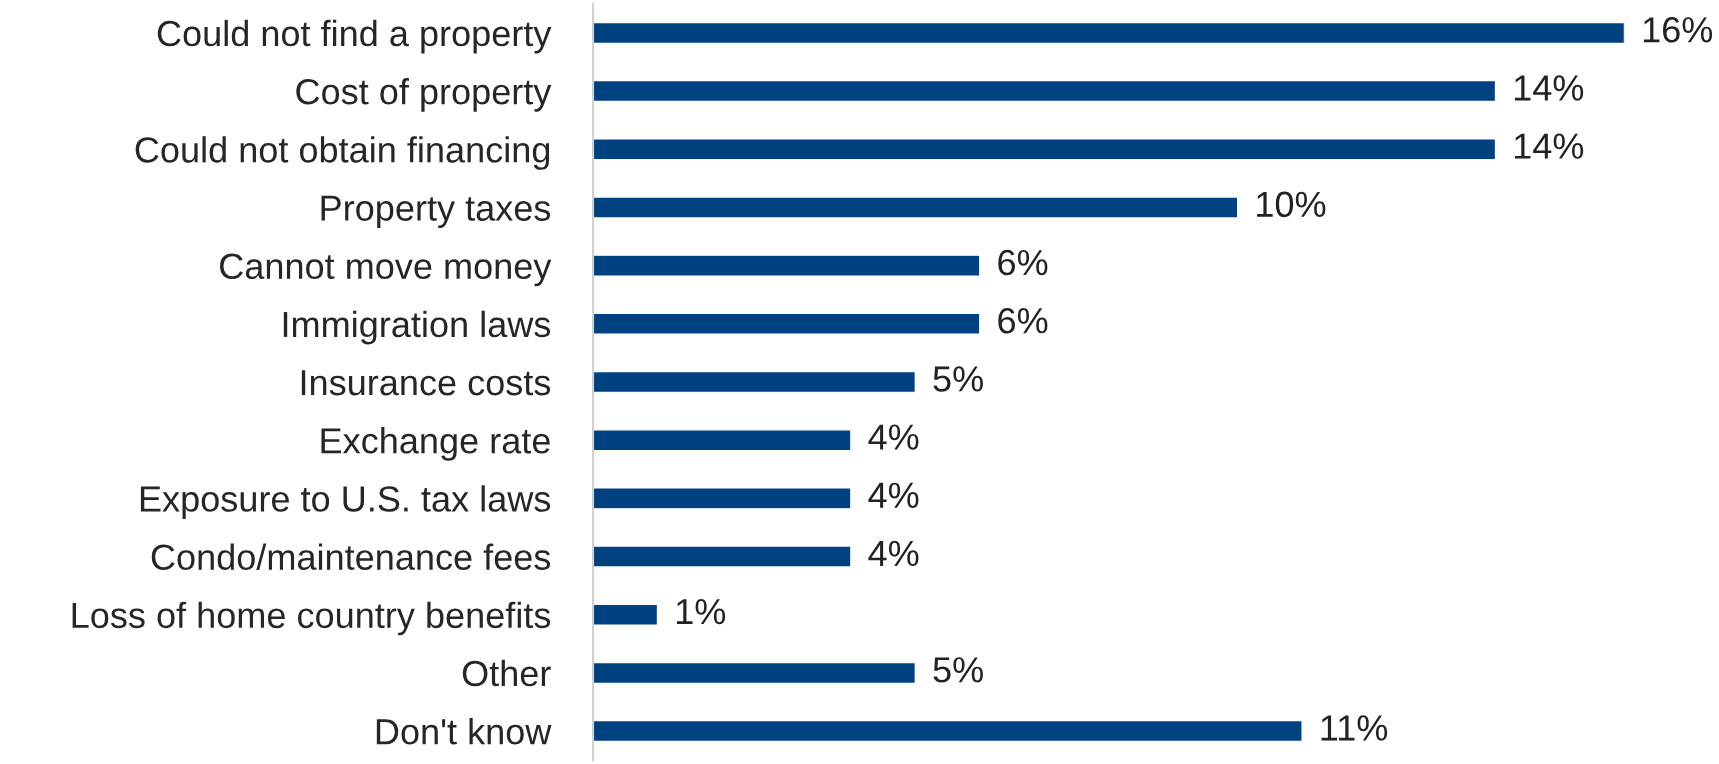 This screenshot has height=764, width=1719. What do you see at coordinates (435, 444) in the screenshot?
I see `y-tick-label: Exchange rate` at bounding box center [435, 444].